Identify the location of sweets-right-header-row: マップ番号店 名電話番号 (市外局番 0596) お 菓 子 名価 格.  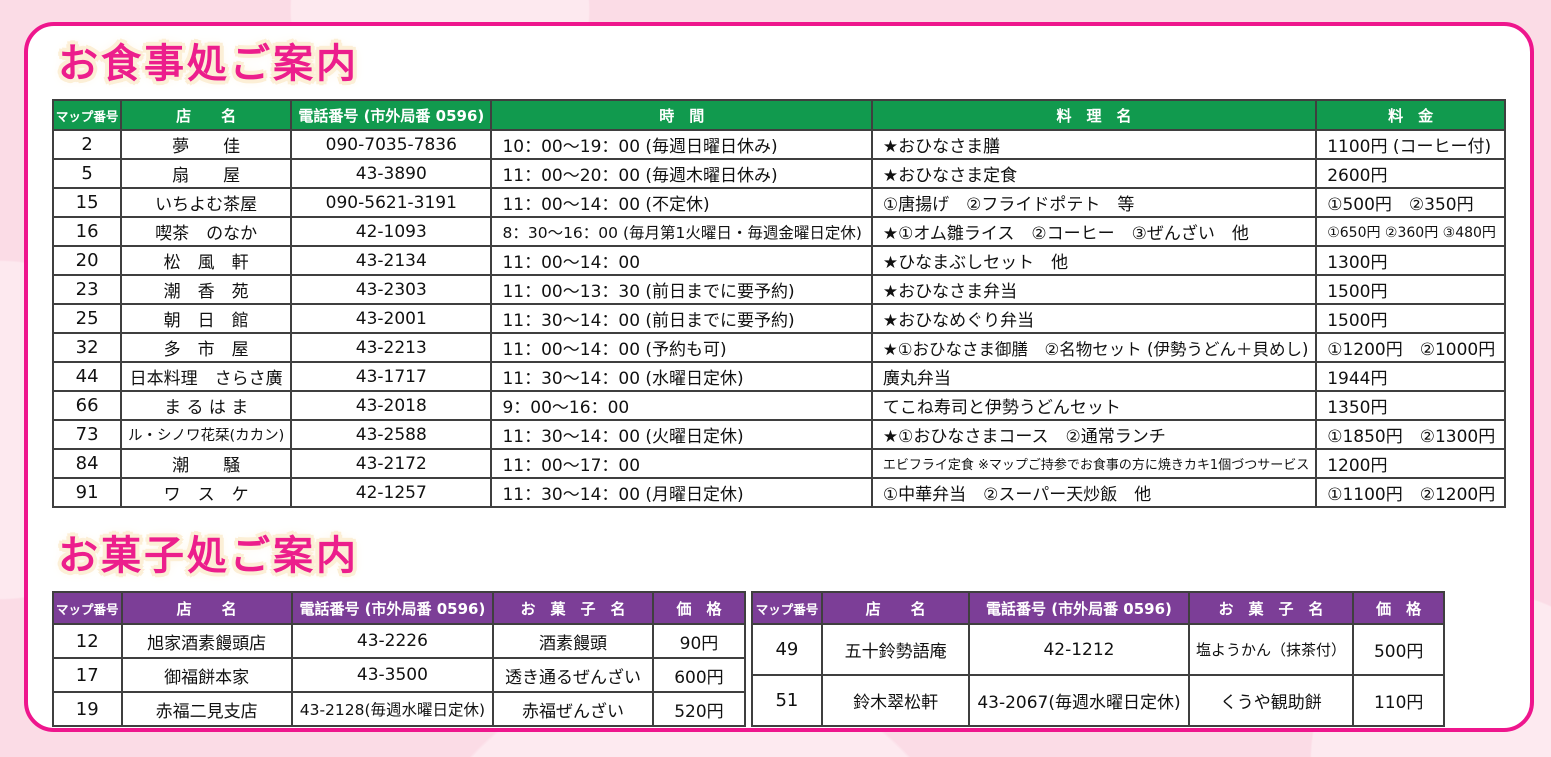
(1098, 608).